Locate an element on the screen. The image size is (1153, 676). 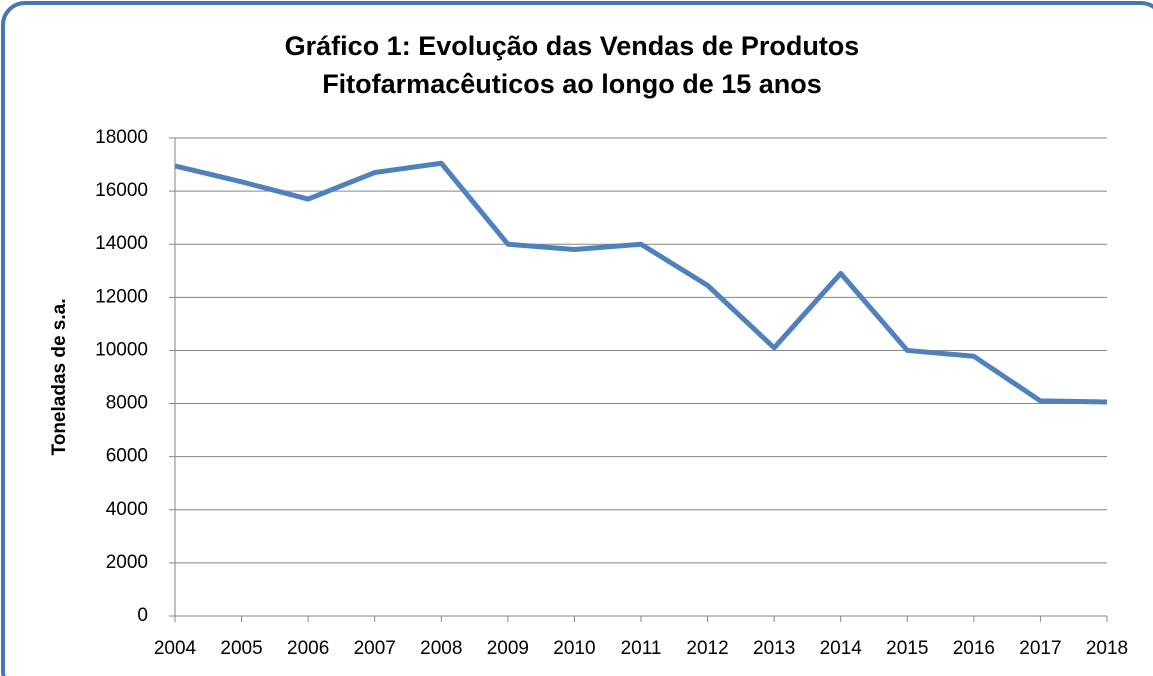
x-tick-label: 2016 is located at coordinates (974, 648).